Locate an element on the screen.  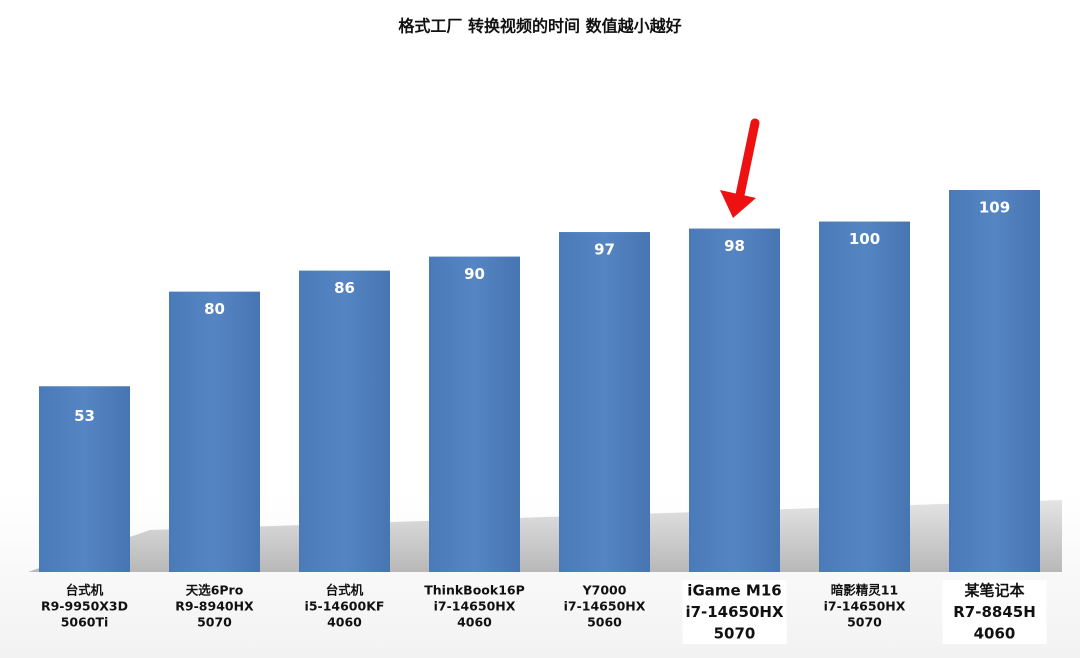
value-label: 98 is located at coordinates (734, 246).